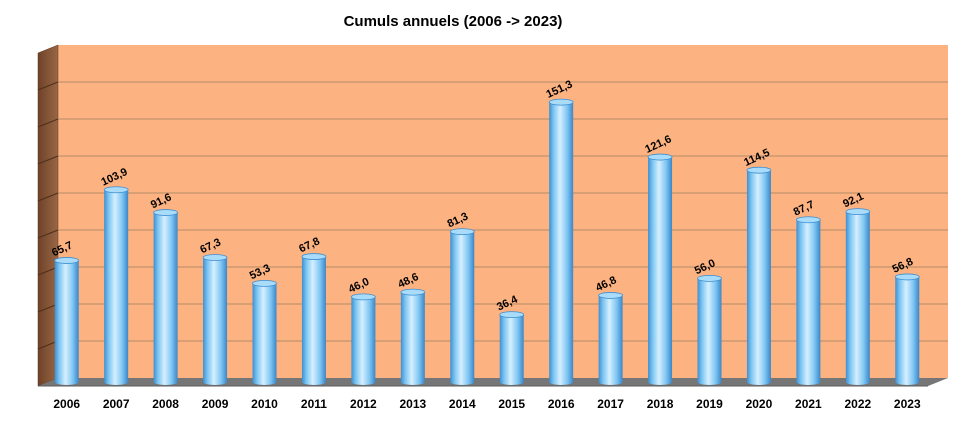 The image size is (970, 426). Describe the element at coordinates (412, 404) in the screenshot. I see `x-tick-label-2013: 2013` at that location.